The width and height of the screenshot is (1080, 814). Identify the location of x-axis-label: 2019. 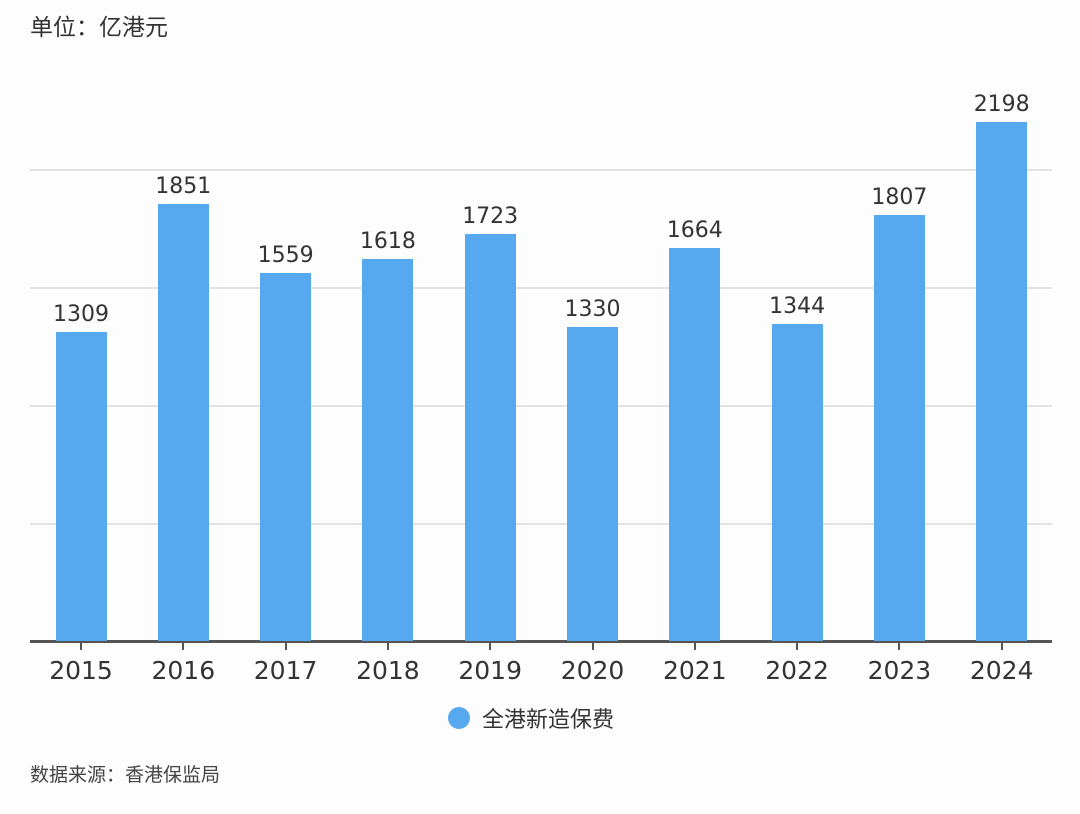
(490, 670).